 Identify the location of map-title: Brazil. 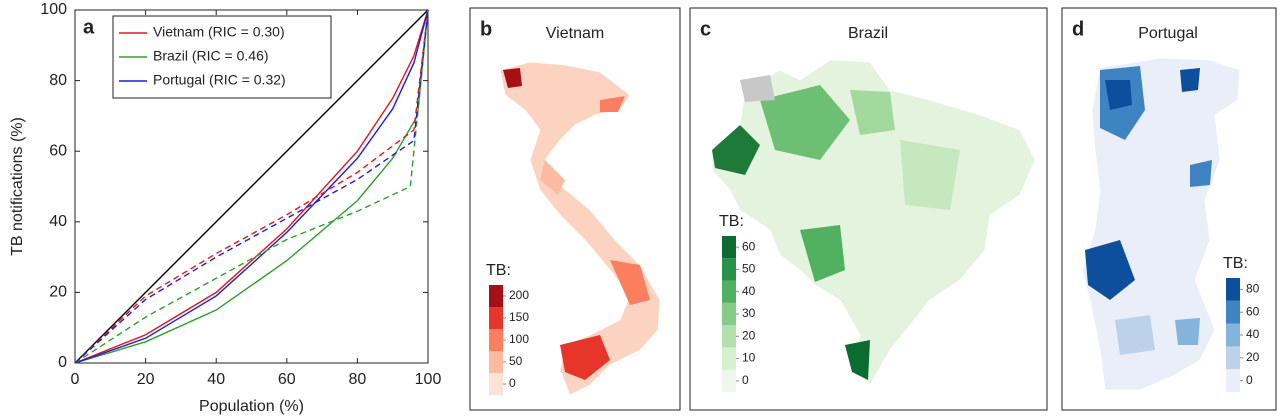
(868, 33).